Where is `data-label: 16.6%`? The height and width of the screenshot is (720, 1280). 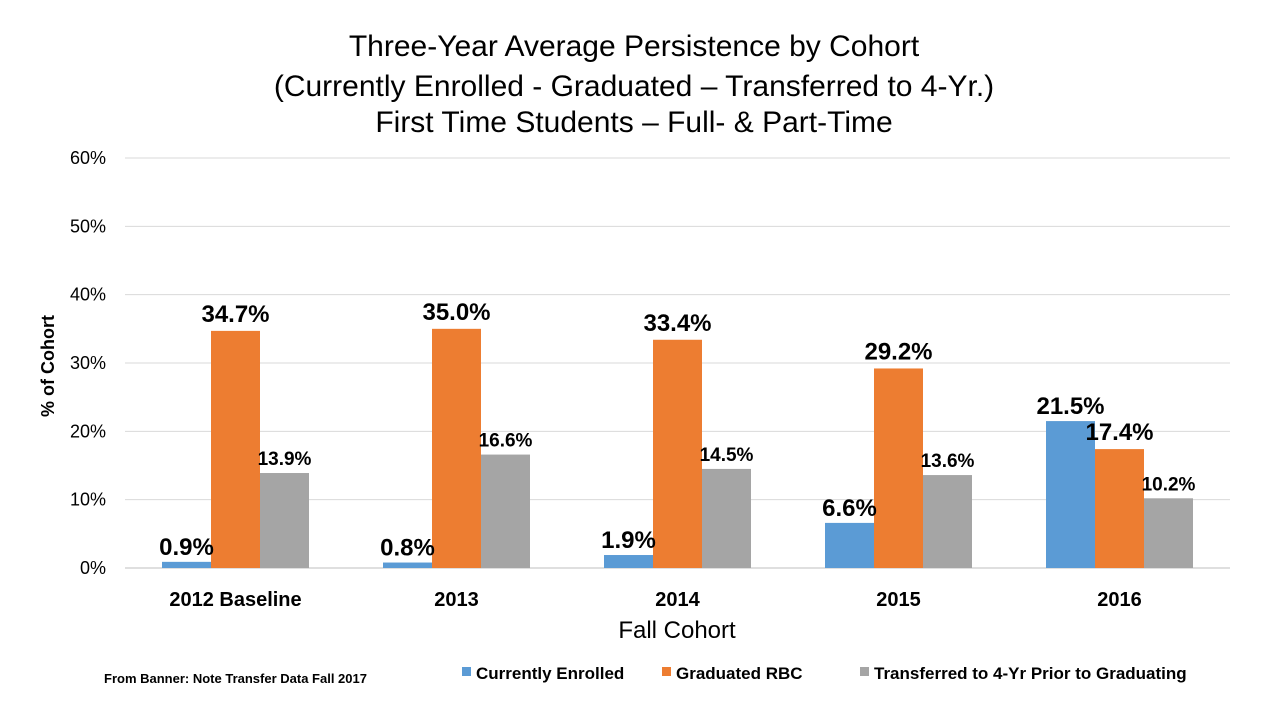
data-label: 16.6% is located at coordinates (506, 441).